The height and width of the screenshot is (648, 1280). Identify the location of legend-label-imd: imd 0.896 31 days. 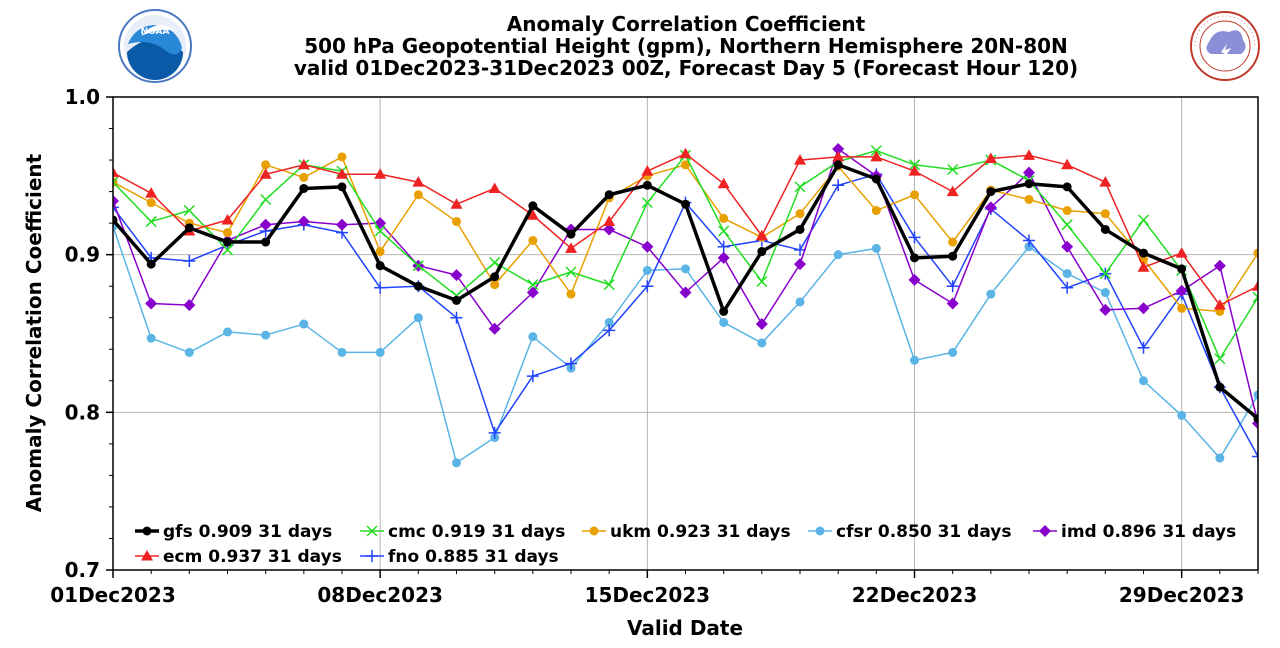
(1148, 532).